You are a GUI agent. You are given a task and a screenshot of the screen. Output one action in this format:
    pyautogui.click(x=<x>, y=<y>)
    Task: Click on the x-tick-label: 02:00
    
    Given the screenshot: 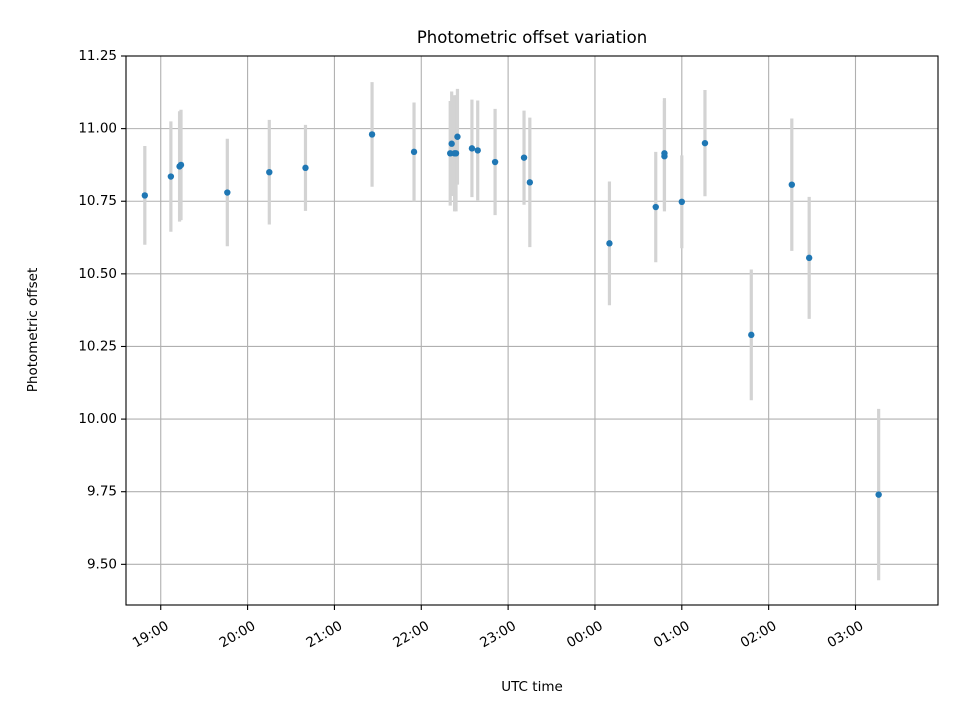 What is the action you would take?
    pyautogui.click(x=759, y=634)
    